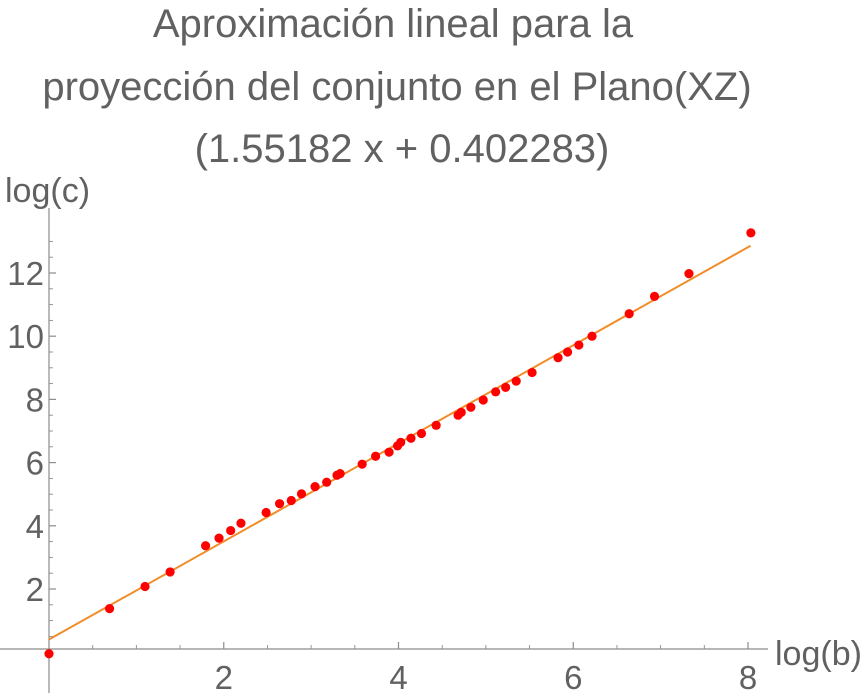 This screenshot has height=693, width=868. What do you see at coordinates (47, 191) in the screenshot?
I see `y-axis-label: log(c)` at bounding box center [47, 191].